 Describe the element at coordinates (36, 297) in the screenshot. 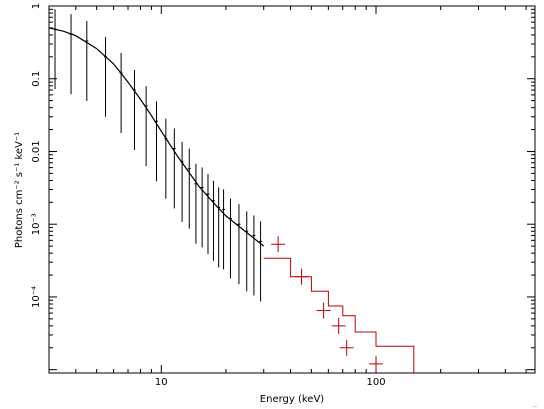

I see `y-tick-label: 10⁻⁴` at that location.